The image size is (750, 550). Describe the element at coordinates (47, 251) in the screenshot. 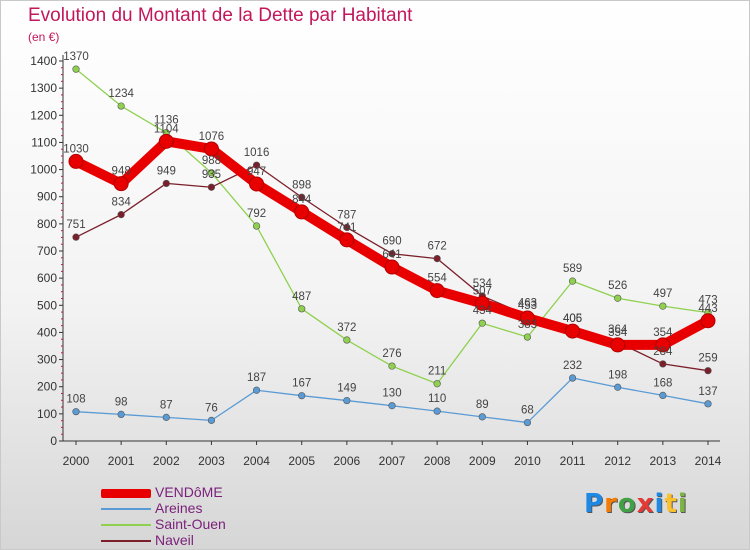

I see `y-tick-label: 700` at that location.